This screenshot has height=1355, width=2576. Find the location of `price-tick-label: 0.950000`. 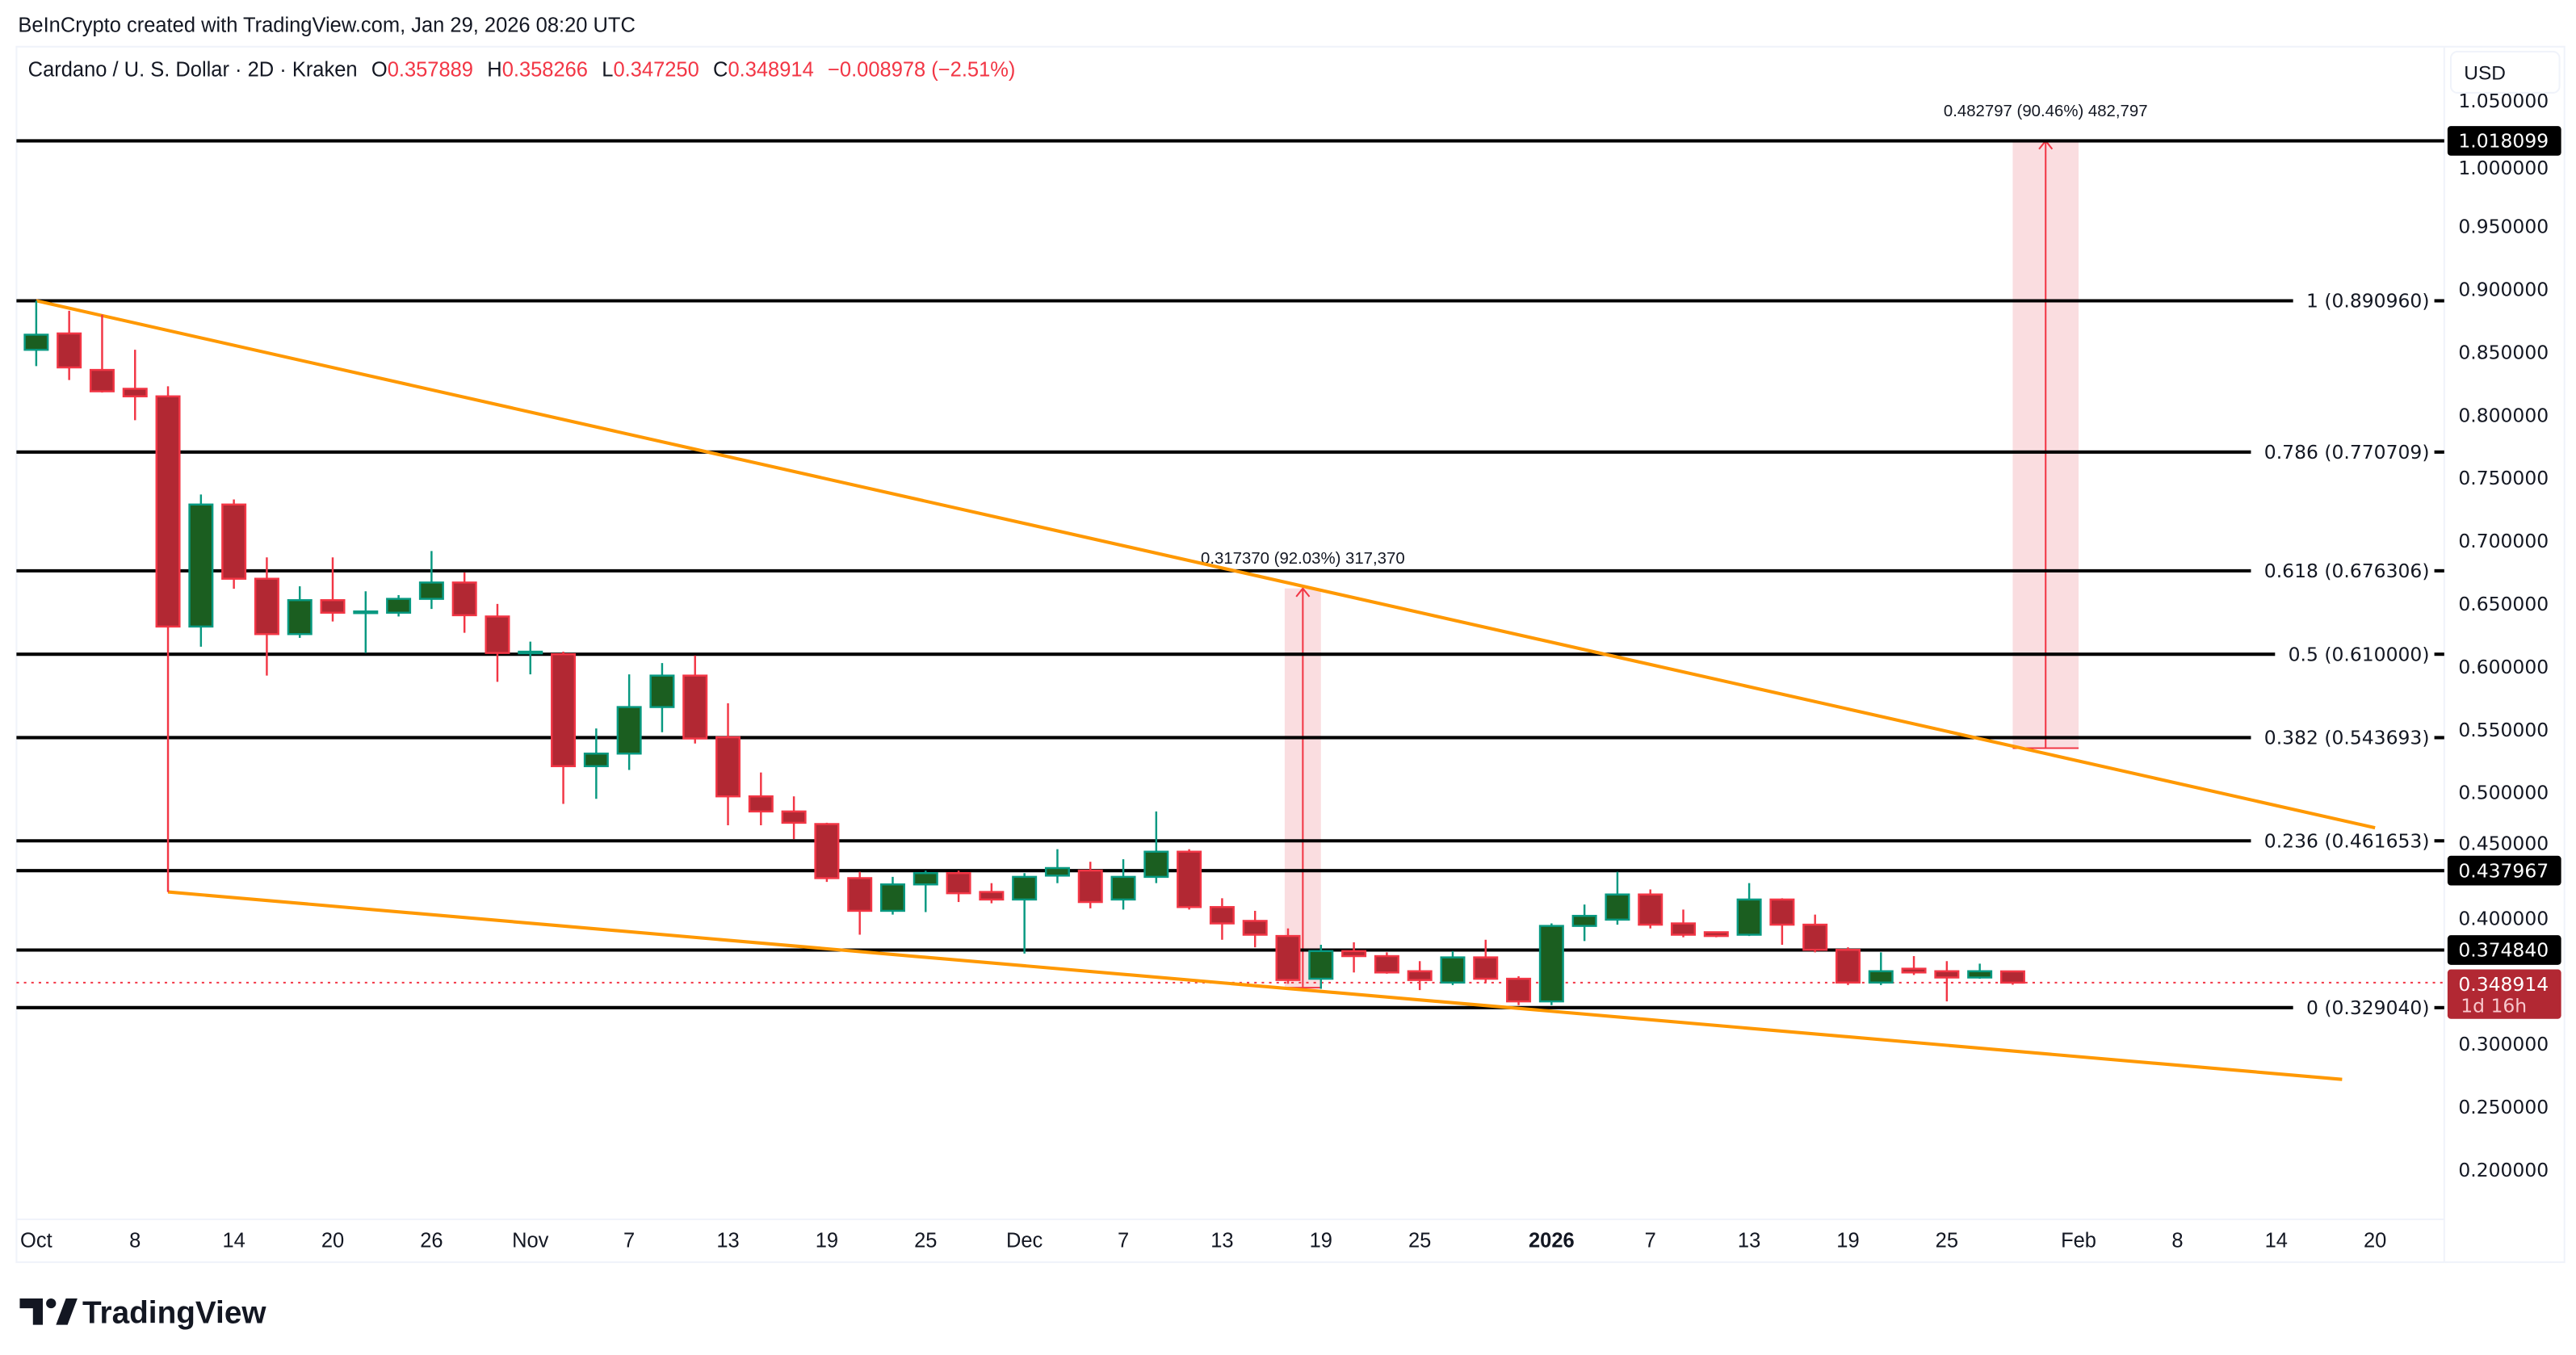

price-tick-label: 0.950000 is located at coordinates (2503, 227).